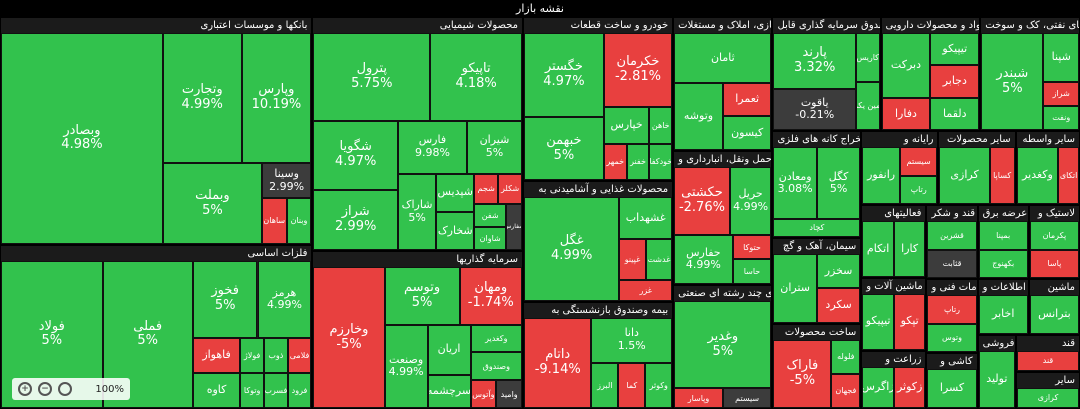  What do you see at coordinates (906, 114) in the screenshot?
I see `stock-tile: دفارا` at bounding box center [906, 114].